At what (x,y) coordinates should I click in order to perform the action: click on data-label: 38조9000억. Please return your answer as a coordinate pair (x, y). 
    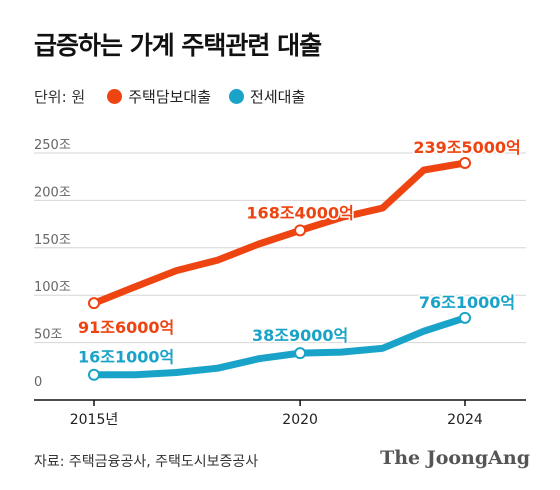
    Looking at the image, I should click on (300, 335).